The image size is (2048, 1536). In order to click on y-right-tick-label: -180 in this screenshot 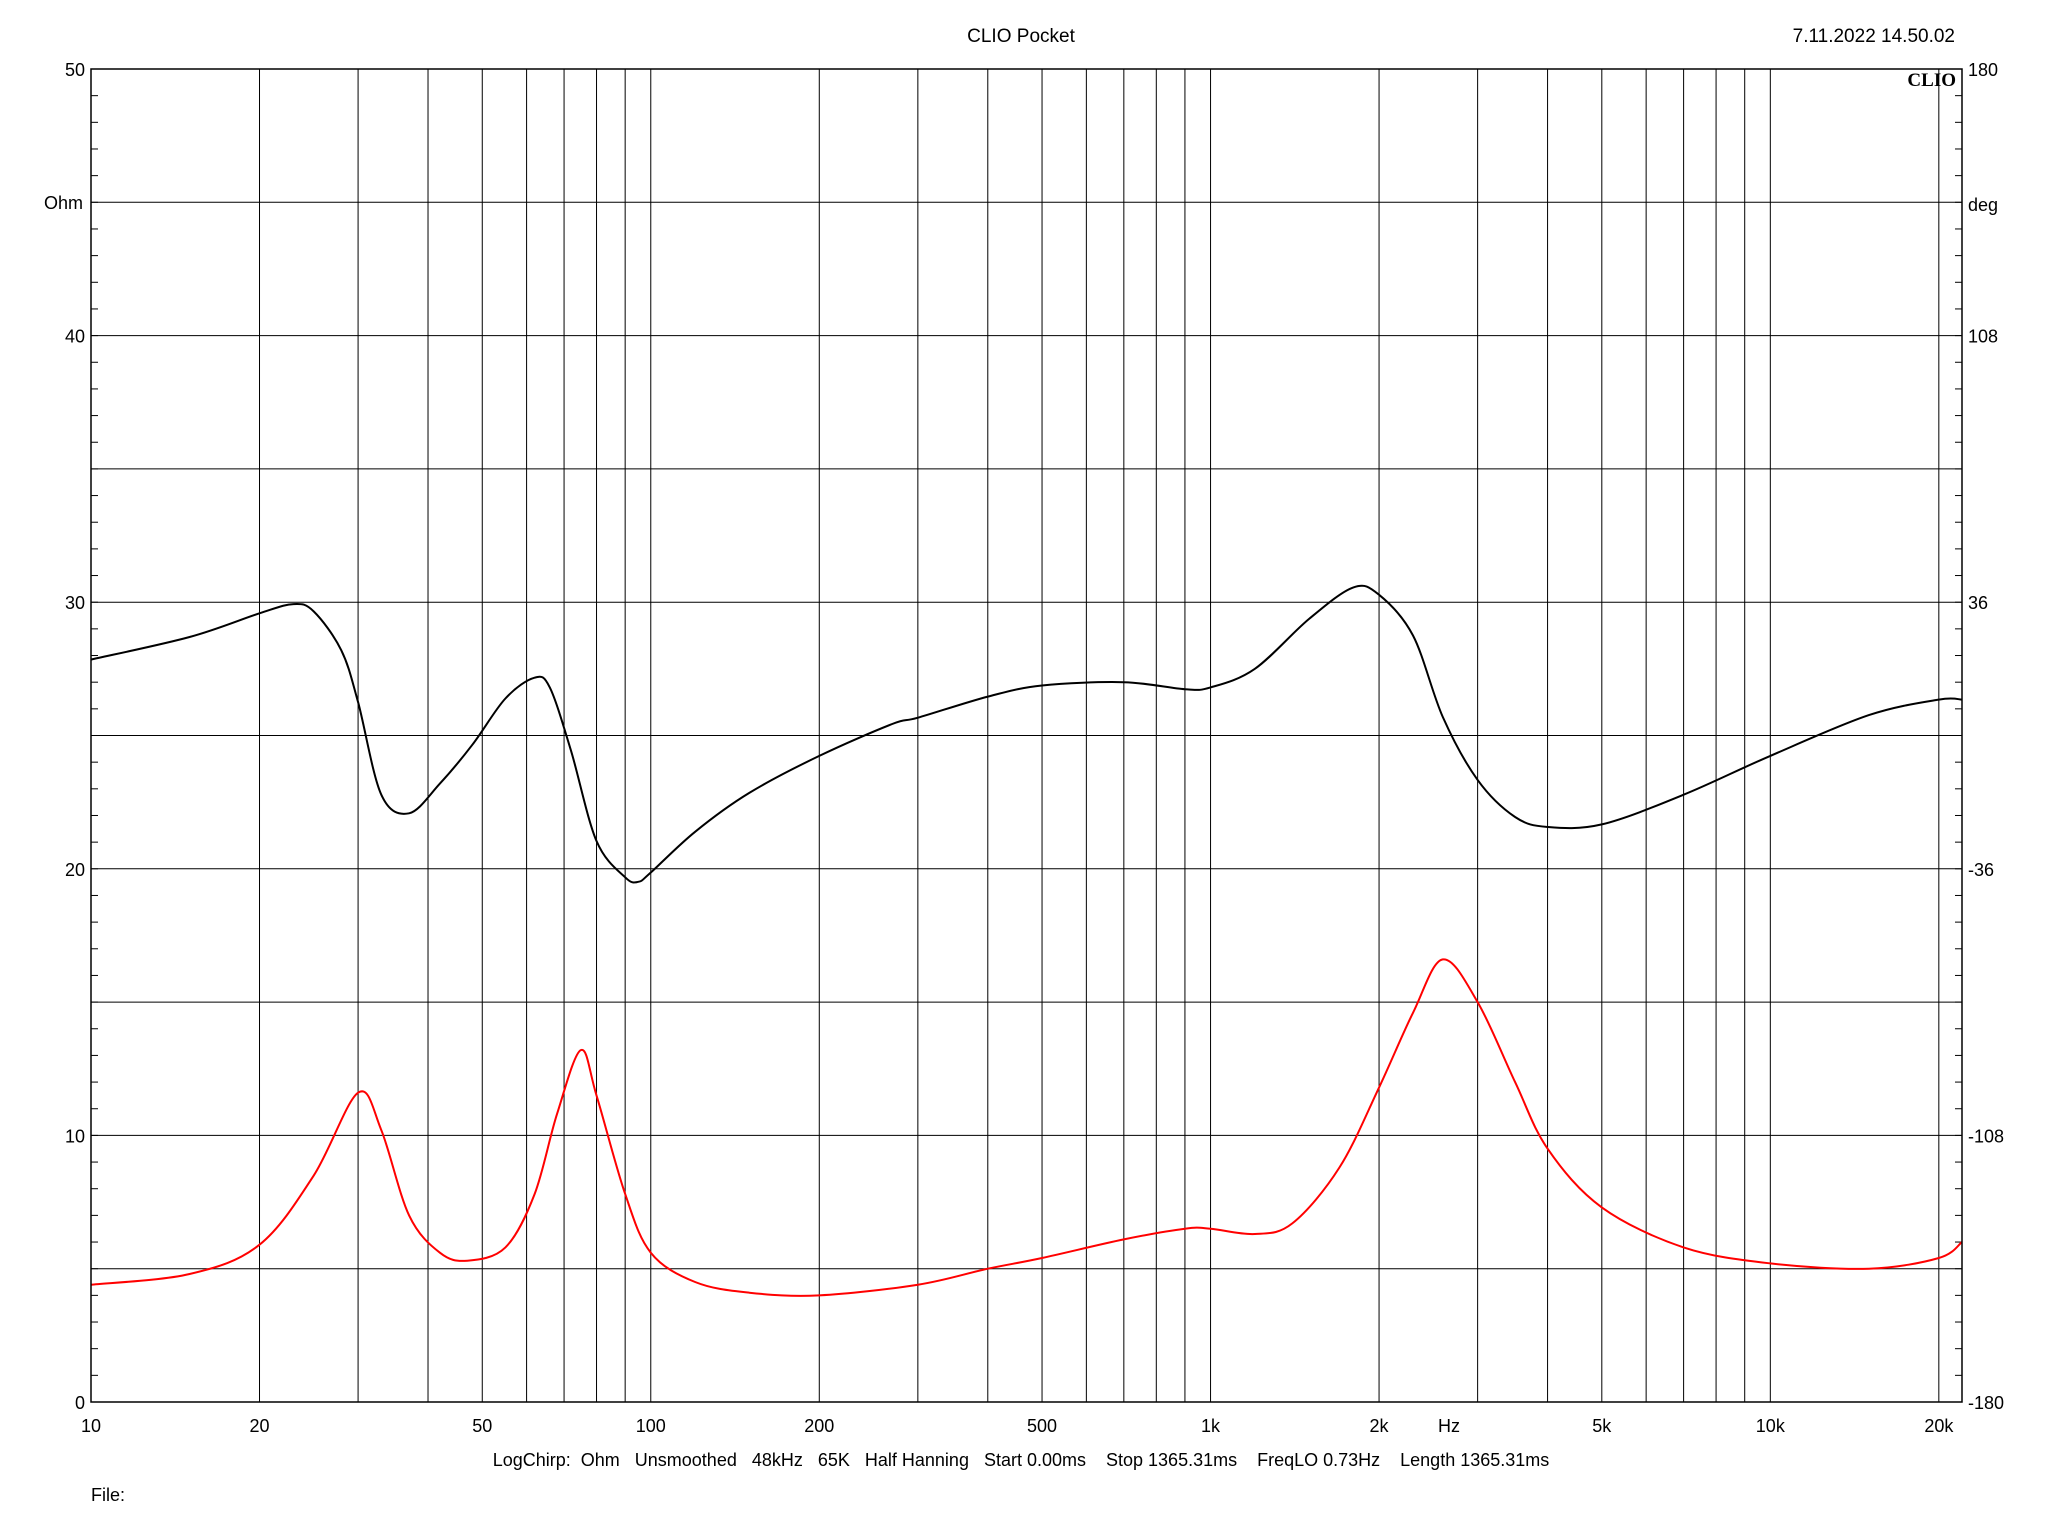, I will do `click(1986, 1403)`.